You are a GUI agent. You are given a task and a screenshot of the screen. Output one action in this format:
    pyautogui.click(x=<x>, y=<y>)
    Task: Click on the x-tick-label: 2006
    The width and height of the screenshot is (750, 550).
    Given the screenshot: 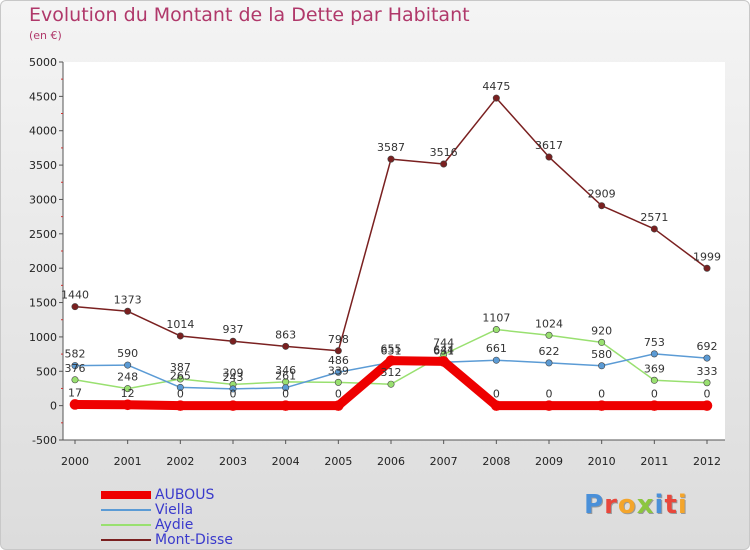 What is the action you would take?
    pyautogui.click(x=391, y=461)
    